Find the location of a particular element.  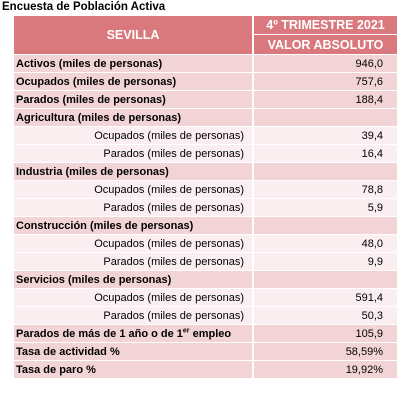

table-row: Tasa de paro % 19,92% is located at coordinates (205, 369).